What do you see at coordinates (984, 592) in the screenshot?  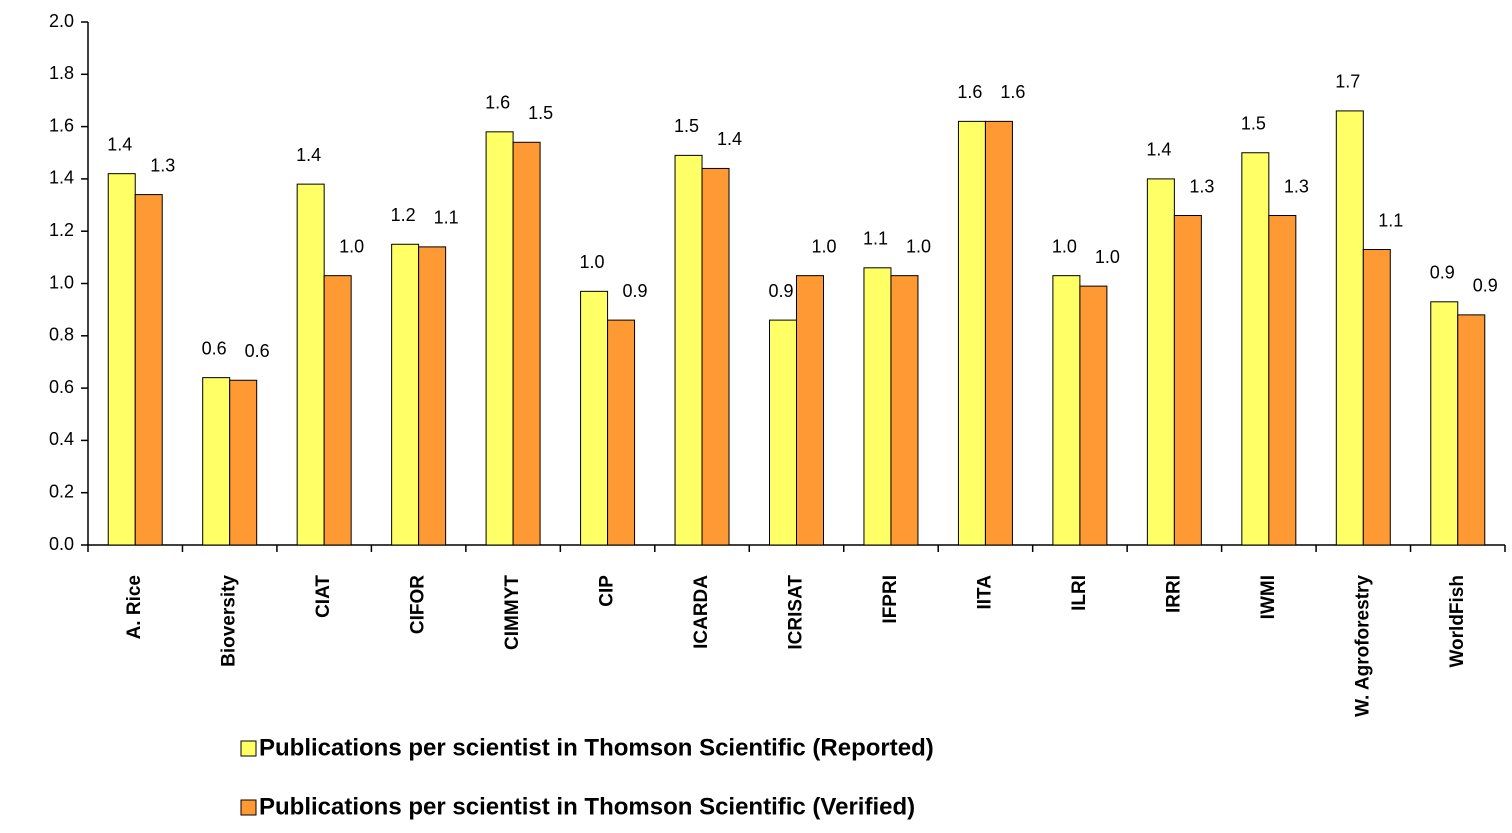 I see `x-tick-label: IITA` at bounding box center [984, 592].